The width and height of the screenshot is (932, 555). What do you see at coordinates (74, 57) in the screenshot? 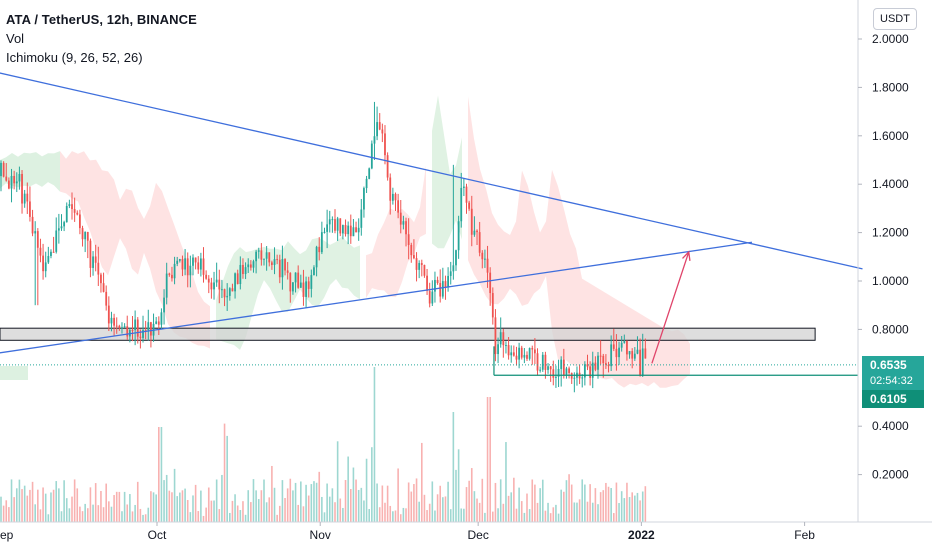
I see `legend-ichimoku-label: Ichimoku (9, 26, 52, 26)` at bounding box center [74, 57].